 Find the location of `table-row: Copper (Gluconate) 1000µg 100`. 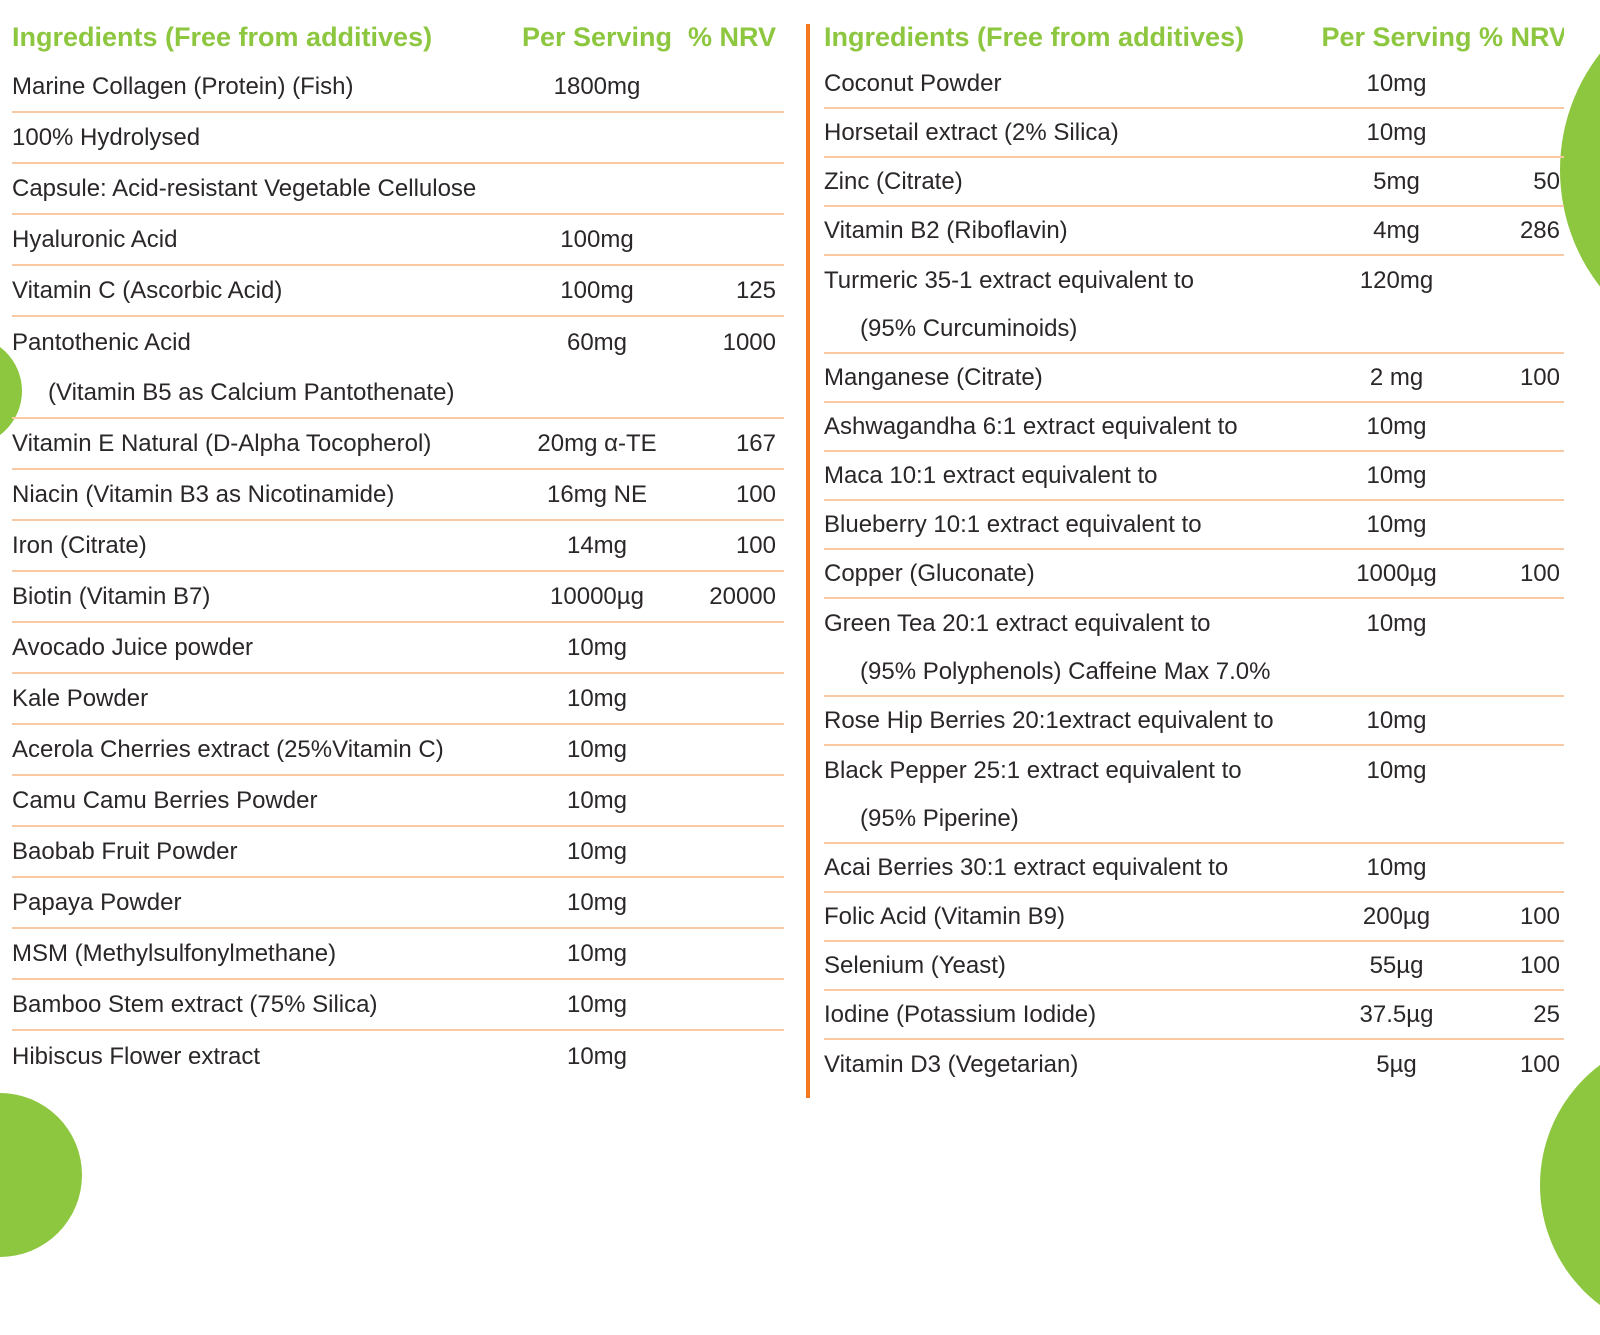

table-row: Copper (Gluconate) 1000µg 100 is located at coordinates (1194, 574).